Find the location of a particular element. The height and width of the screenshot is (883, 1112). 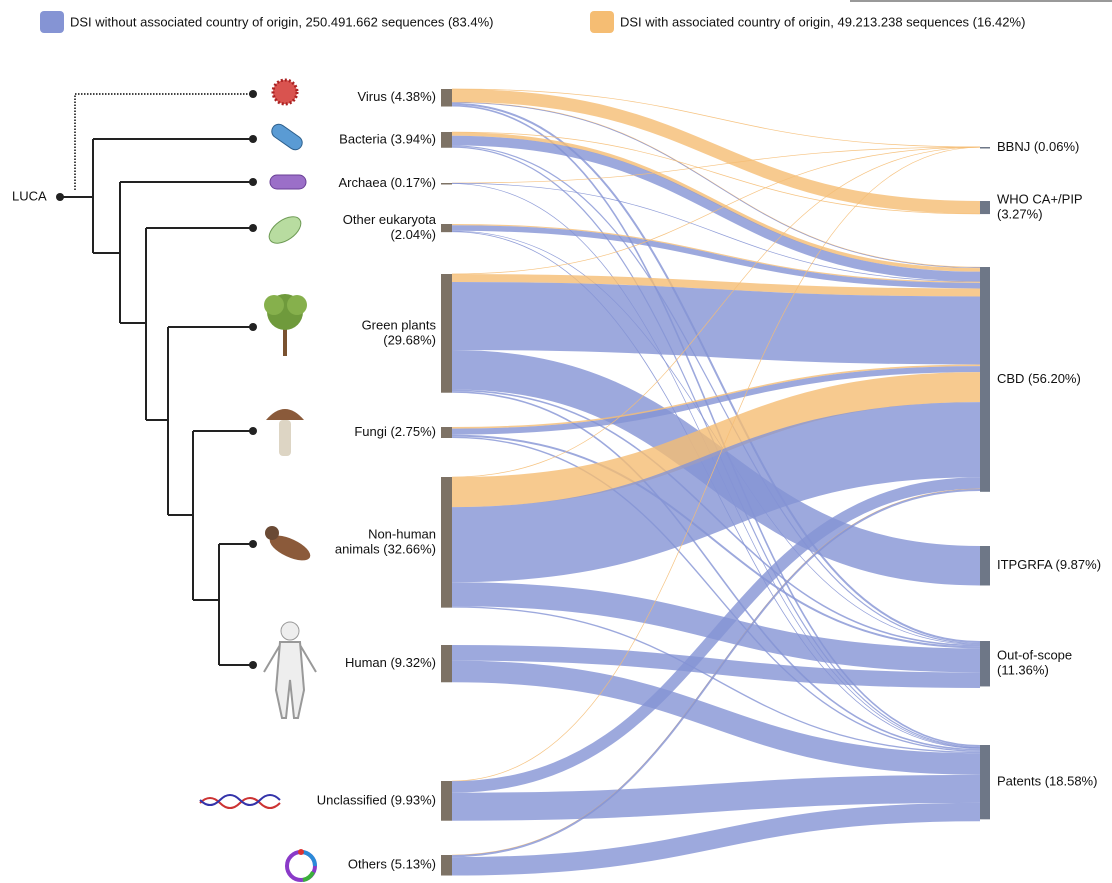

target-label: Out-of-scope is located at coordinates (1034, 655).